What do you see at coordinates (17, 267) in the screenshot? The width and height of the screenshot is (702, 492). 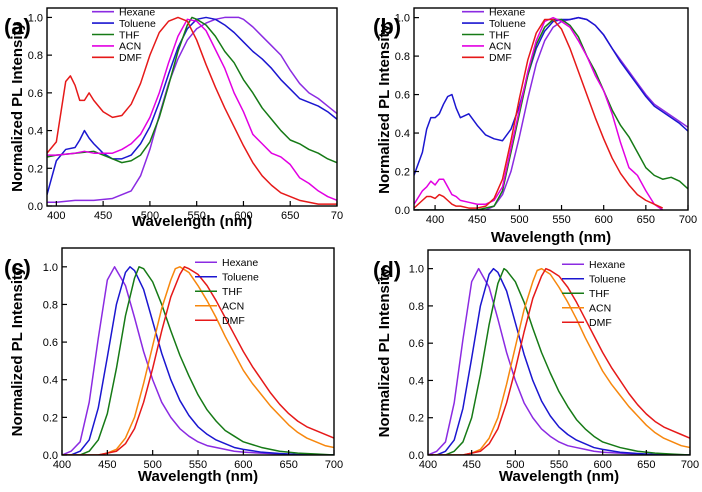 I see `panel-label: (c)` at bounding box center [17, 267].